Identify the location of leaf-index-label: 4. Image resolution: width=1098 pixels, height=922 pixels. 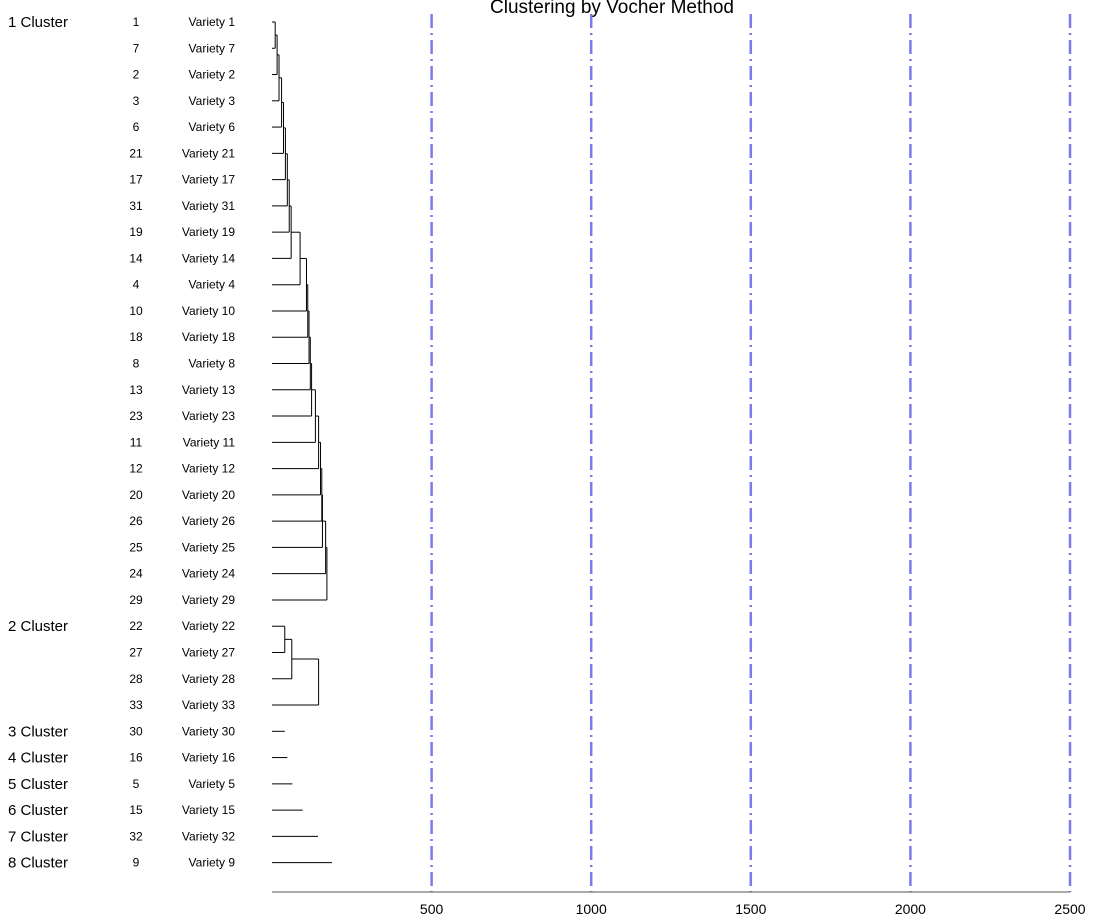
(136, 285).